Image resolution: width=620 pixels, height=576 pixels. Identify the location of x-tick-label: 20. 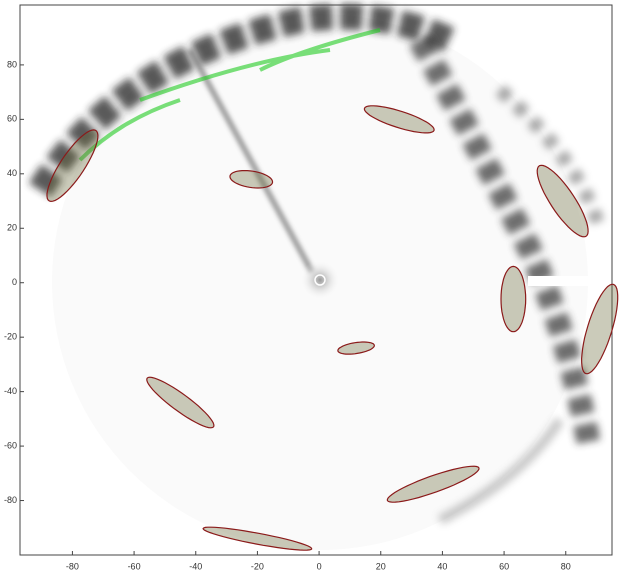
(381, 566).